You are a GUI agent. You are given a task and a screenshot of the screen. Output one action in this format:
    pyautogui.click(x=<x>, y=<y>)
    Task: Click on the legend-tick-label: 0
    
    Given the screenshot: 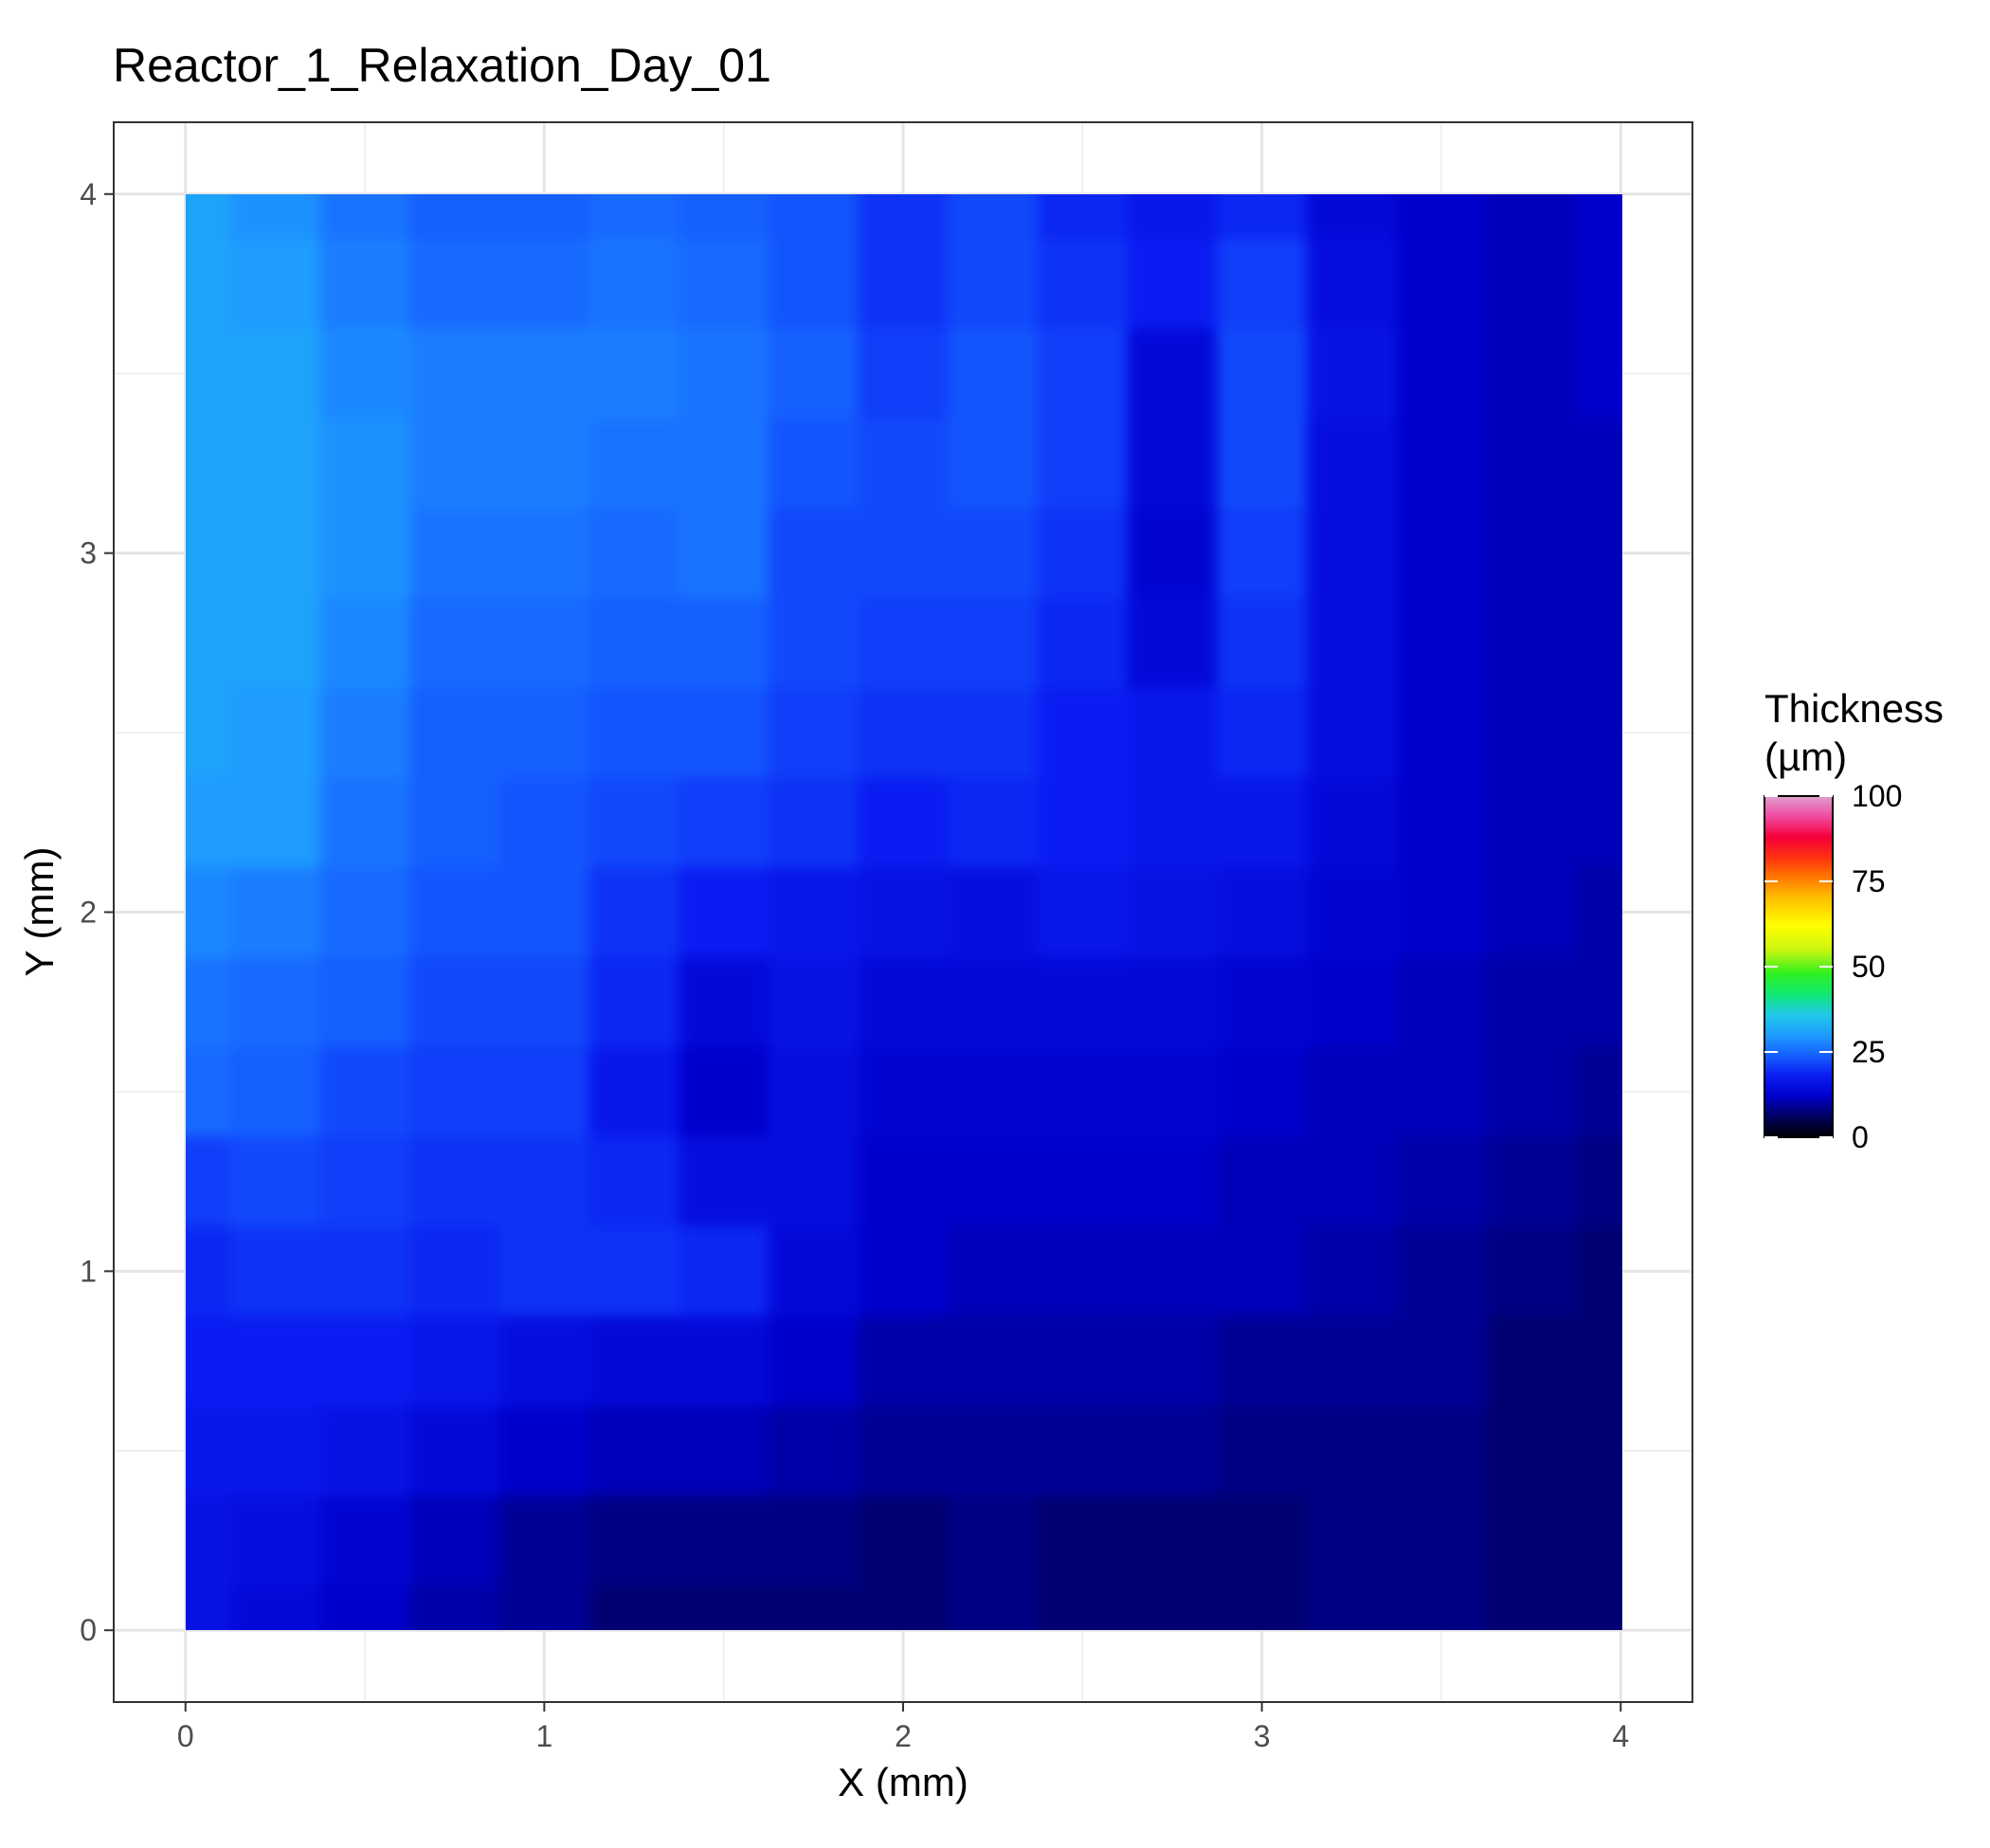 What is the action you would take?
    pyautogui.click(x=1860, y=1137)
    